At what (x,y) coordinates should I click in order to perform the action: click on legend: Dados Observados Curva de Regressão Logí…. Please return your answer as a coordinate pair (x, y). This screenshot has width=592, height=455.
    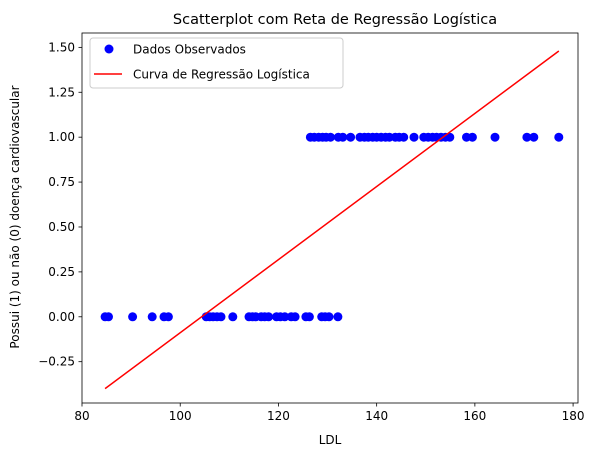
    Looking at the image, I should click on (216, 63).